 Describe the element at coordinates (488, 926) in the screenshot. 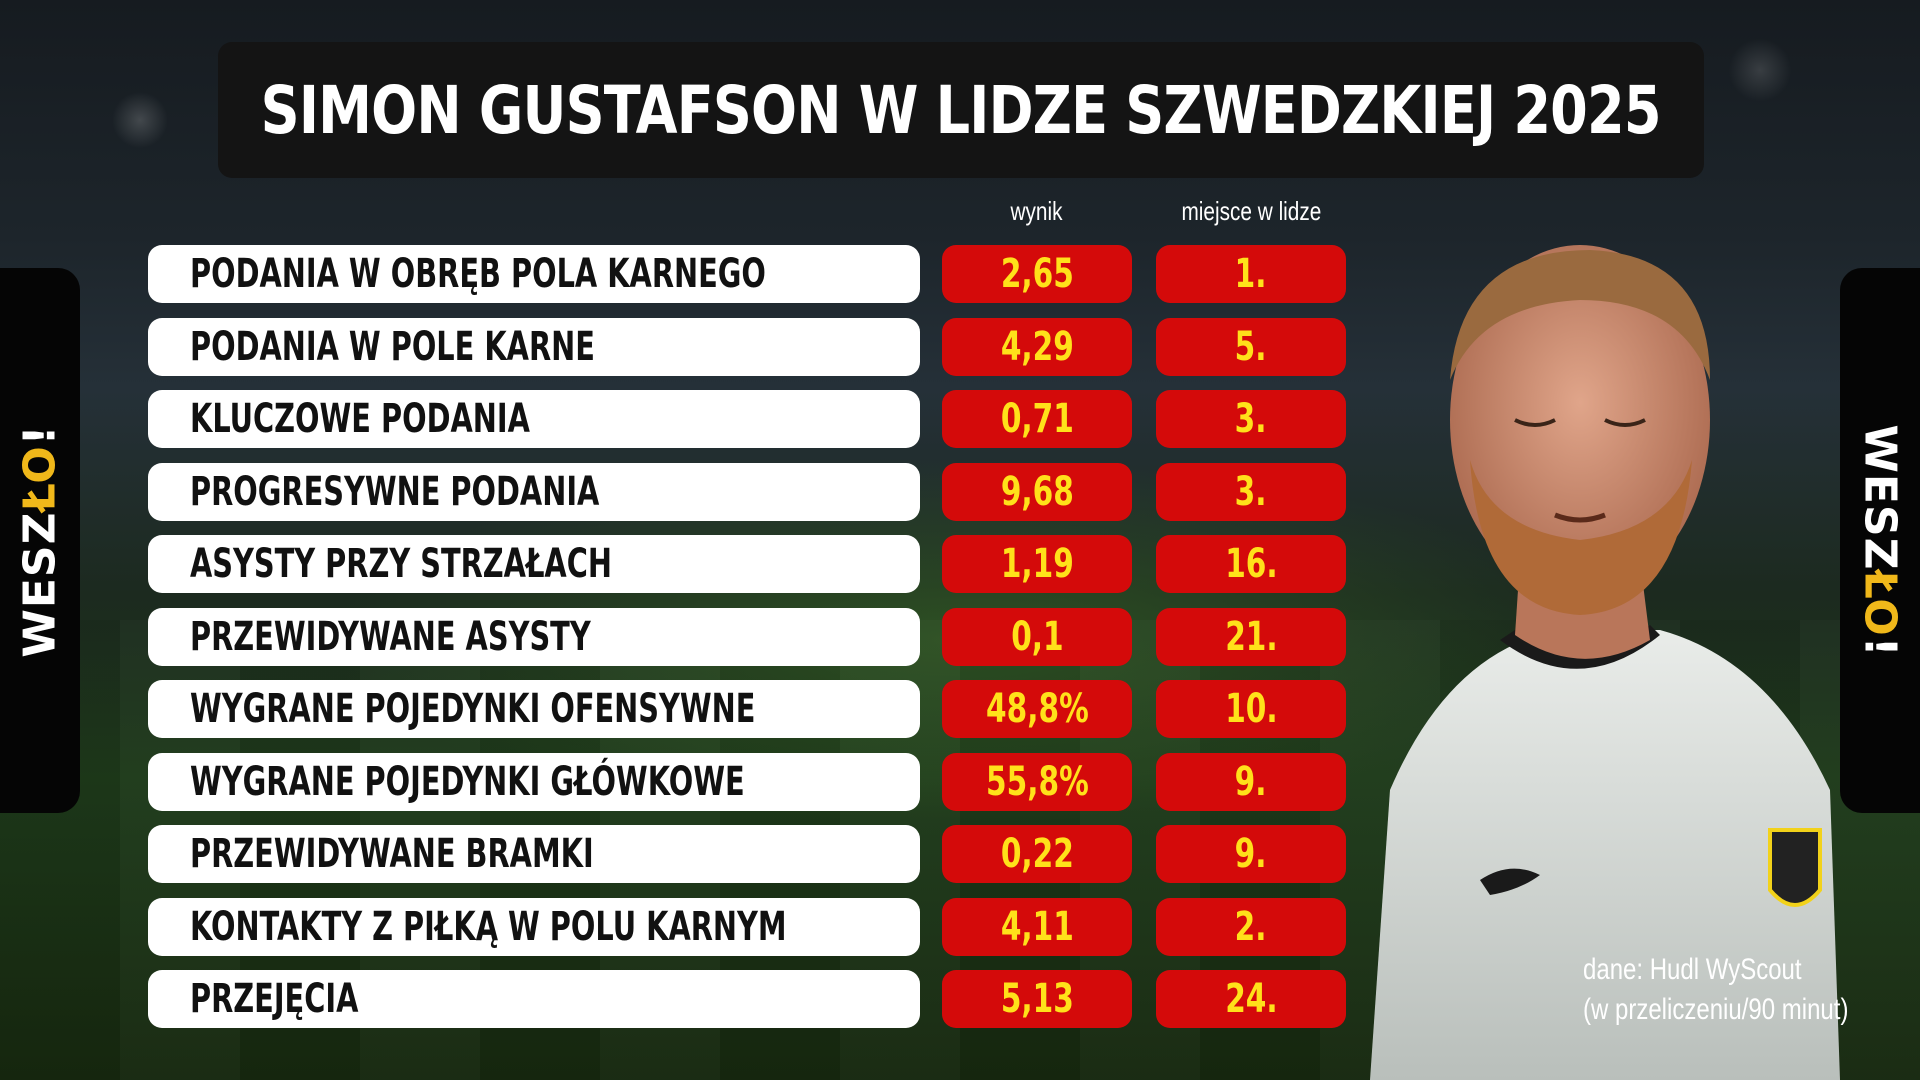

I see `stat-label: KONTAKTY Z PIŁKĄ W POLU KARNYM` at that location.